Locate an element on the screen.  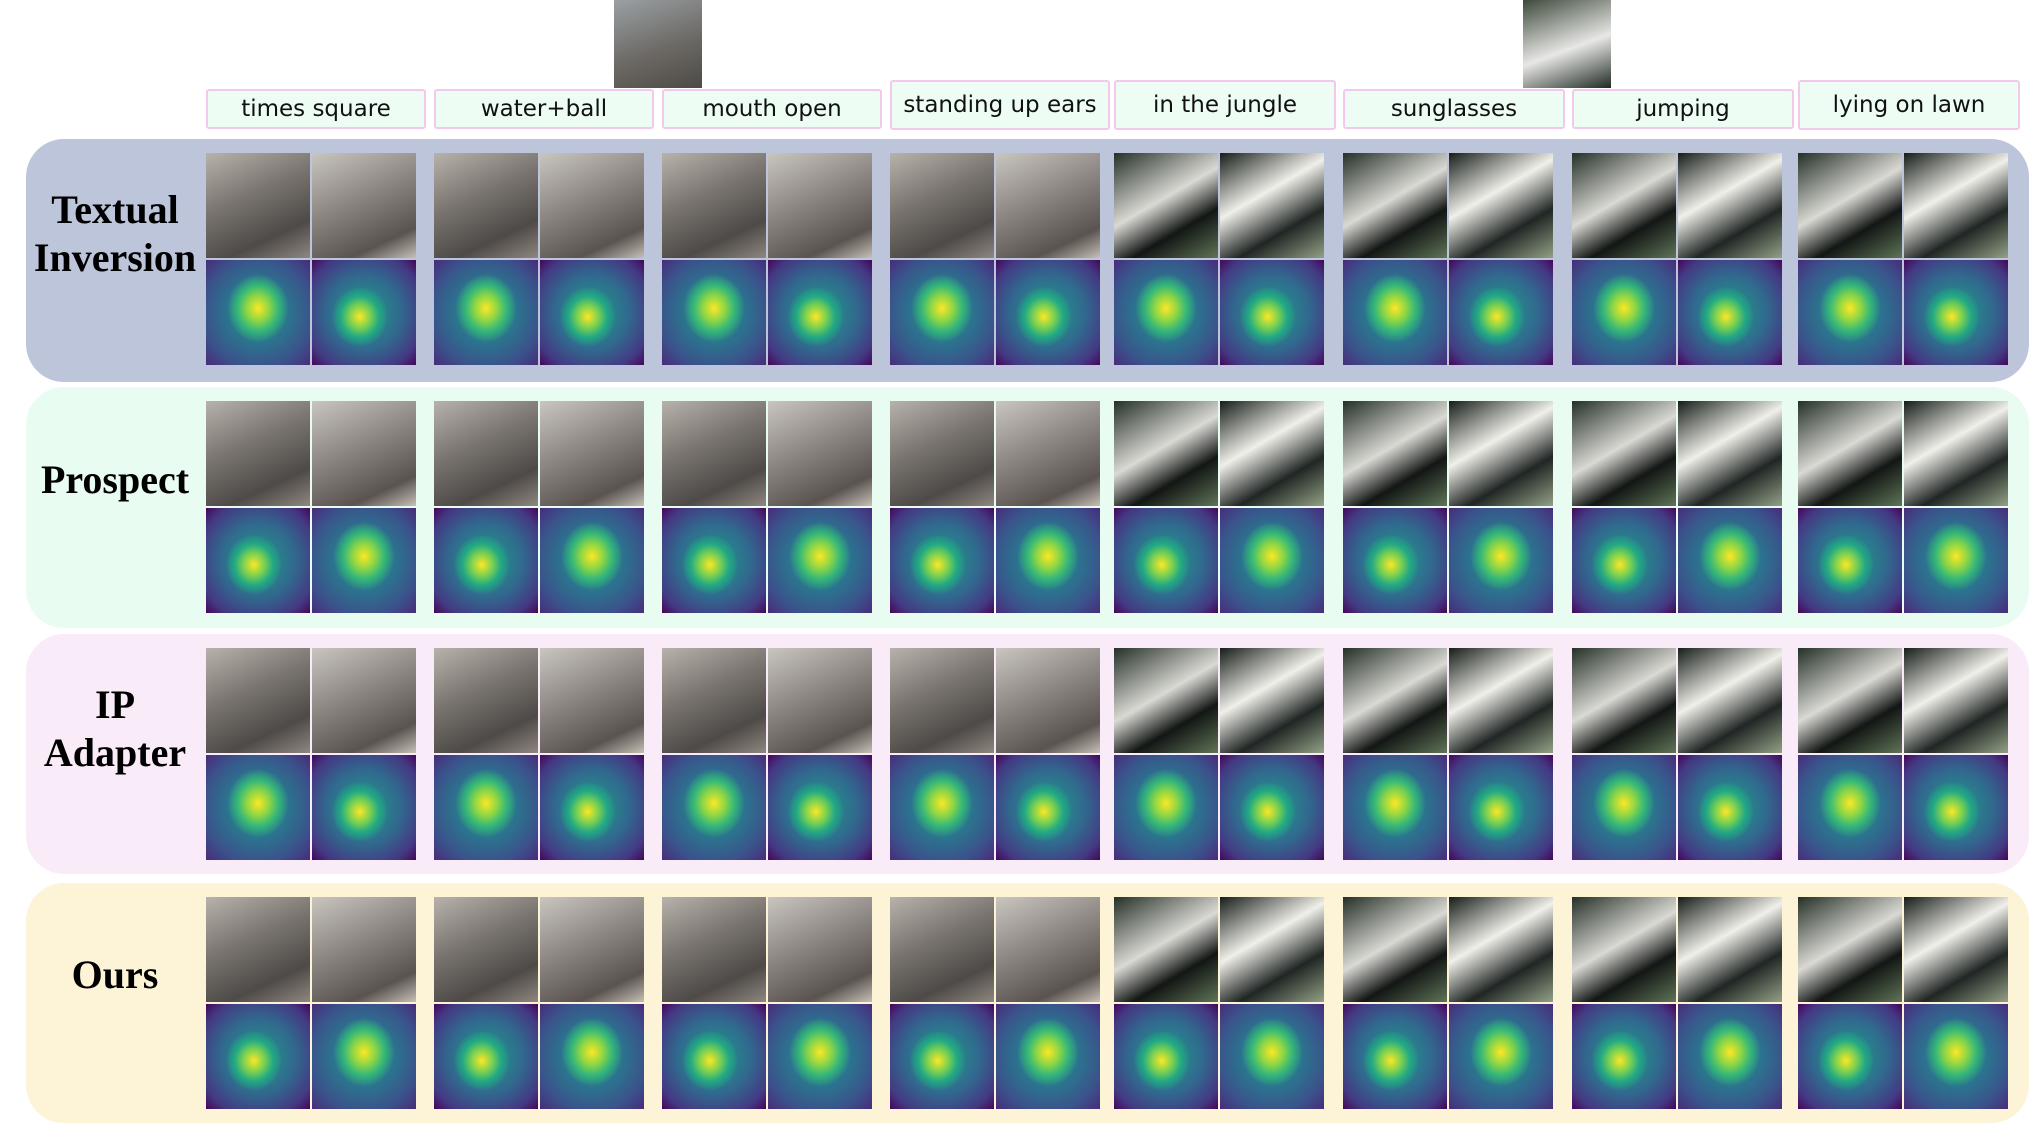
method-label: Inversion is located at coordinates (115, 257).